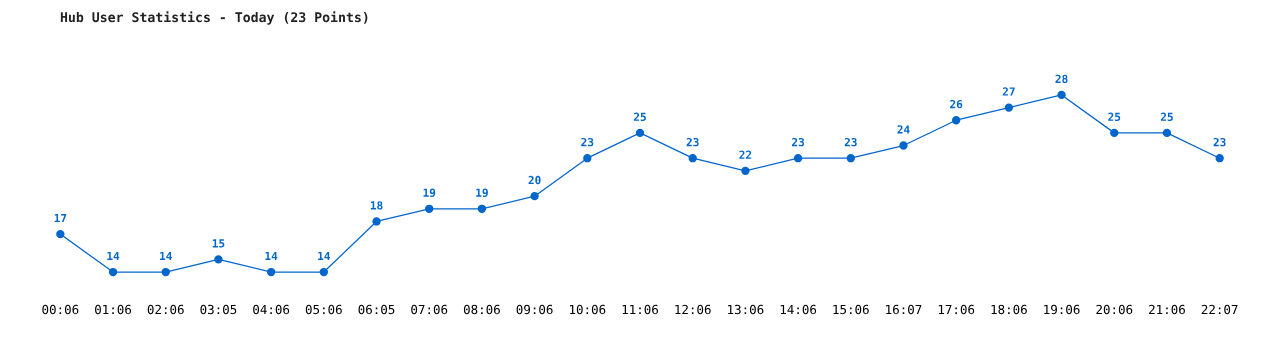  Describe the element at coordinates (376, 205) in the screenshot. I see `data-label: 18` at that location.